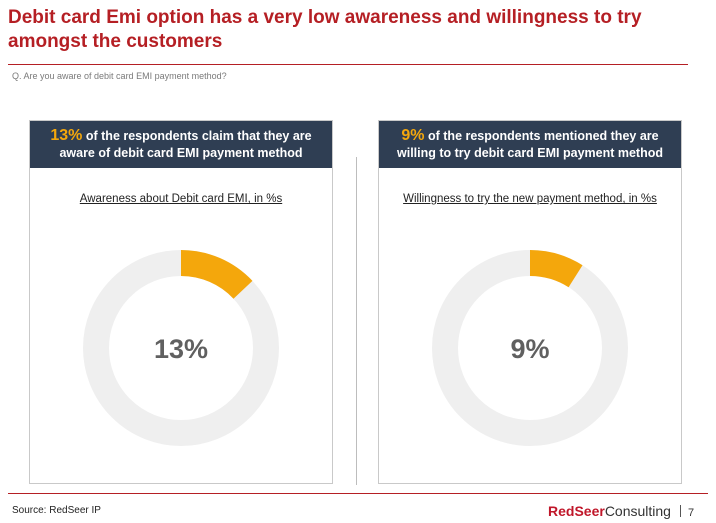 This screenshot has height=523, width=716. I want to click on brand-red-text: RedSeer, so click(576, 511).